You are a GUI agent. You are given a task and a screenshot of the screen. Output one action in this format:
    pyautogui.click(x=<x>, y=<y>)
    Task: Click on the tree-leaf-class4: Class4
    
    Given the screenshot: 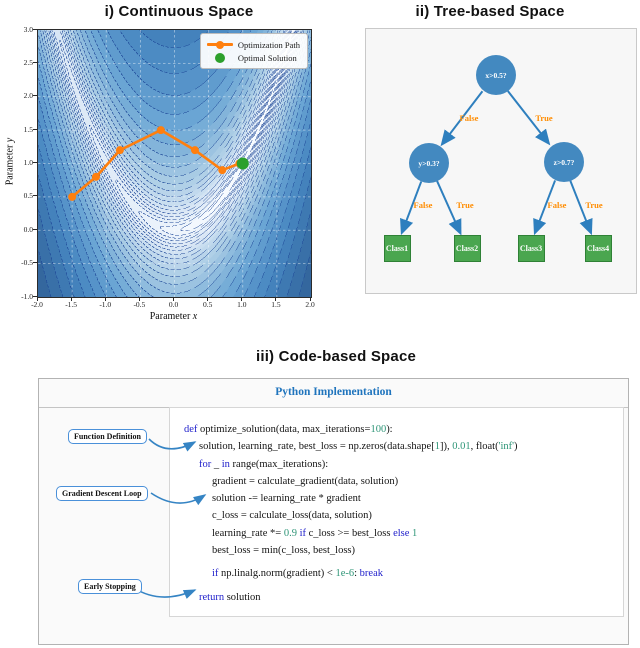 What is the action you would take?
    pyautogui.click(x=598, y=248)
    